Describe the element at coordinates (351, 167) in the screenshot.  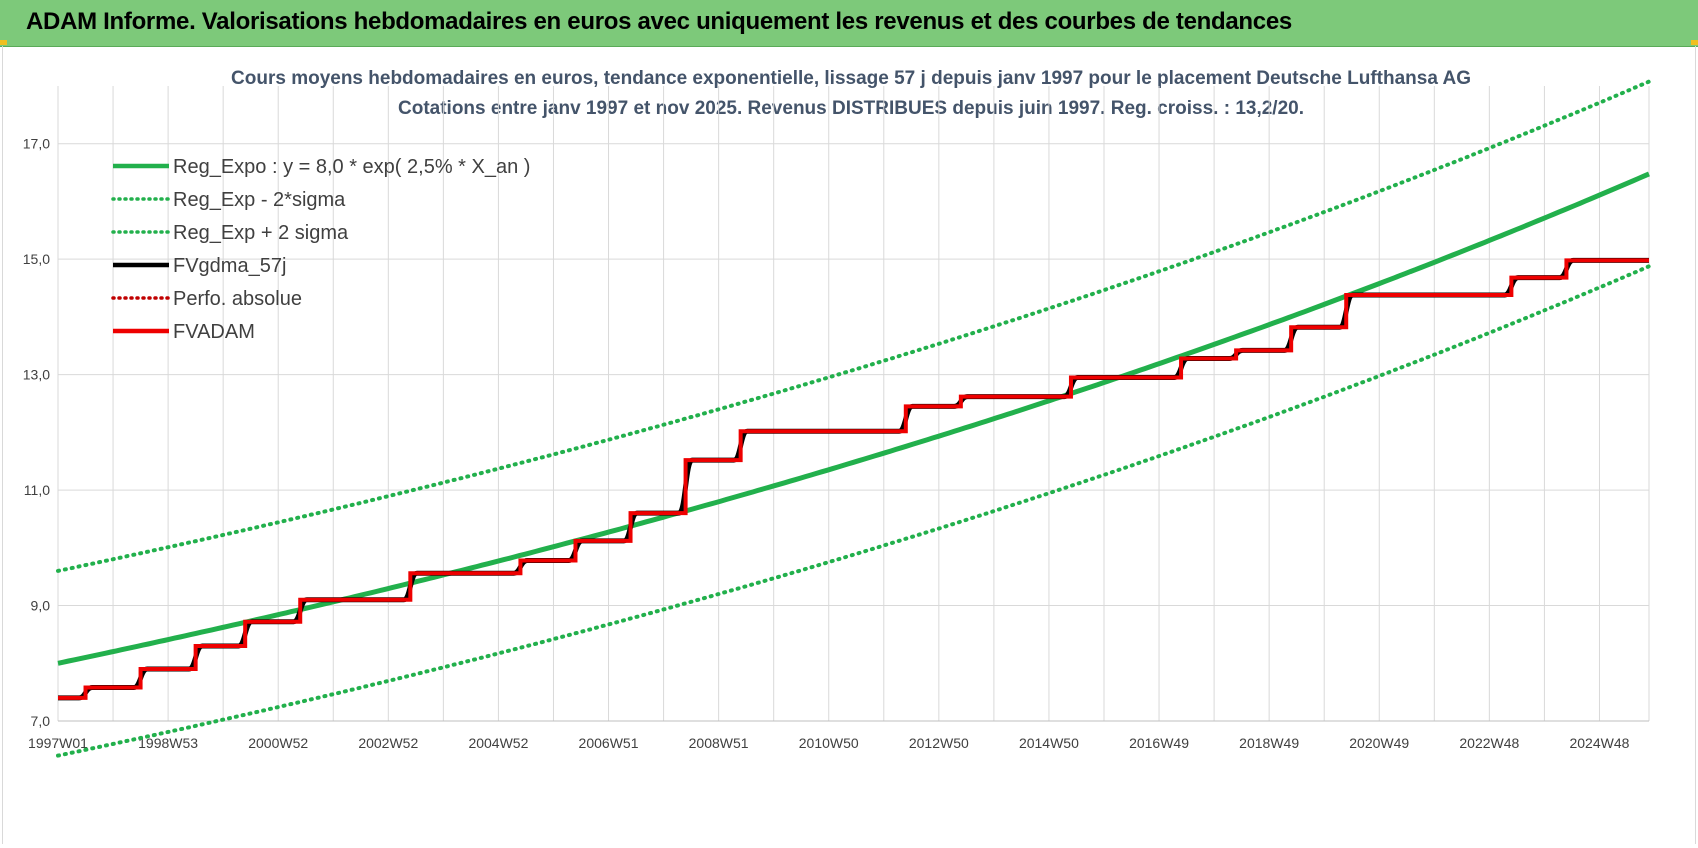
I see `legend-label: Reg_Expo : y = 8,0 * exp( 2,5% * X_an )` at that location.